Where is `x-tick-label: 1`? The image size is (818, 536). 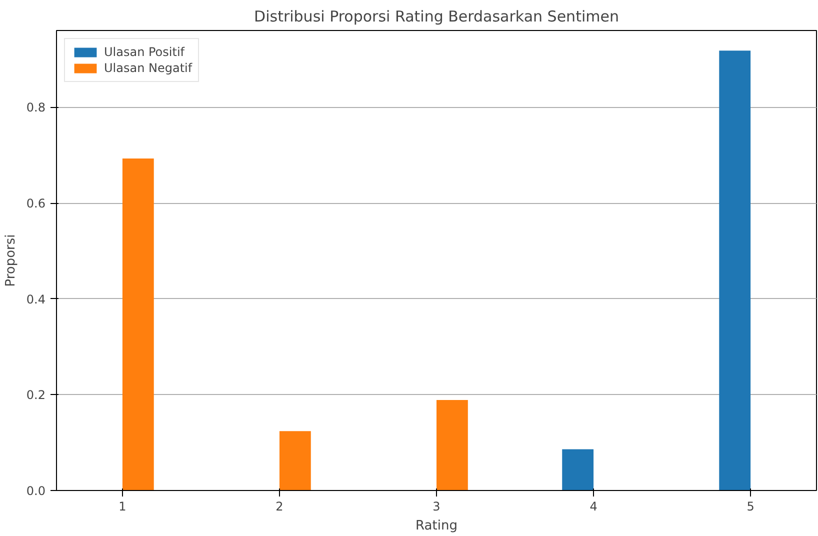
x-tick-label: 1 is located at coordinates (122, 507).